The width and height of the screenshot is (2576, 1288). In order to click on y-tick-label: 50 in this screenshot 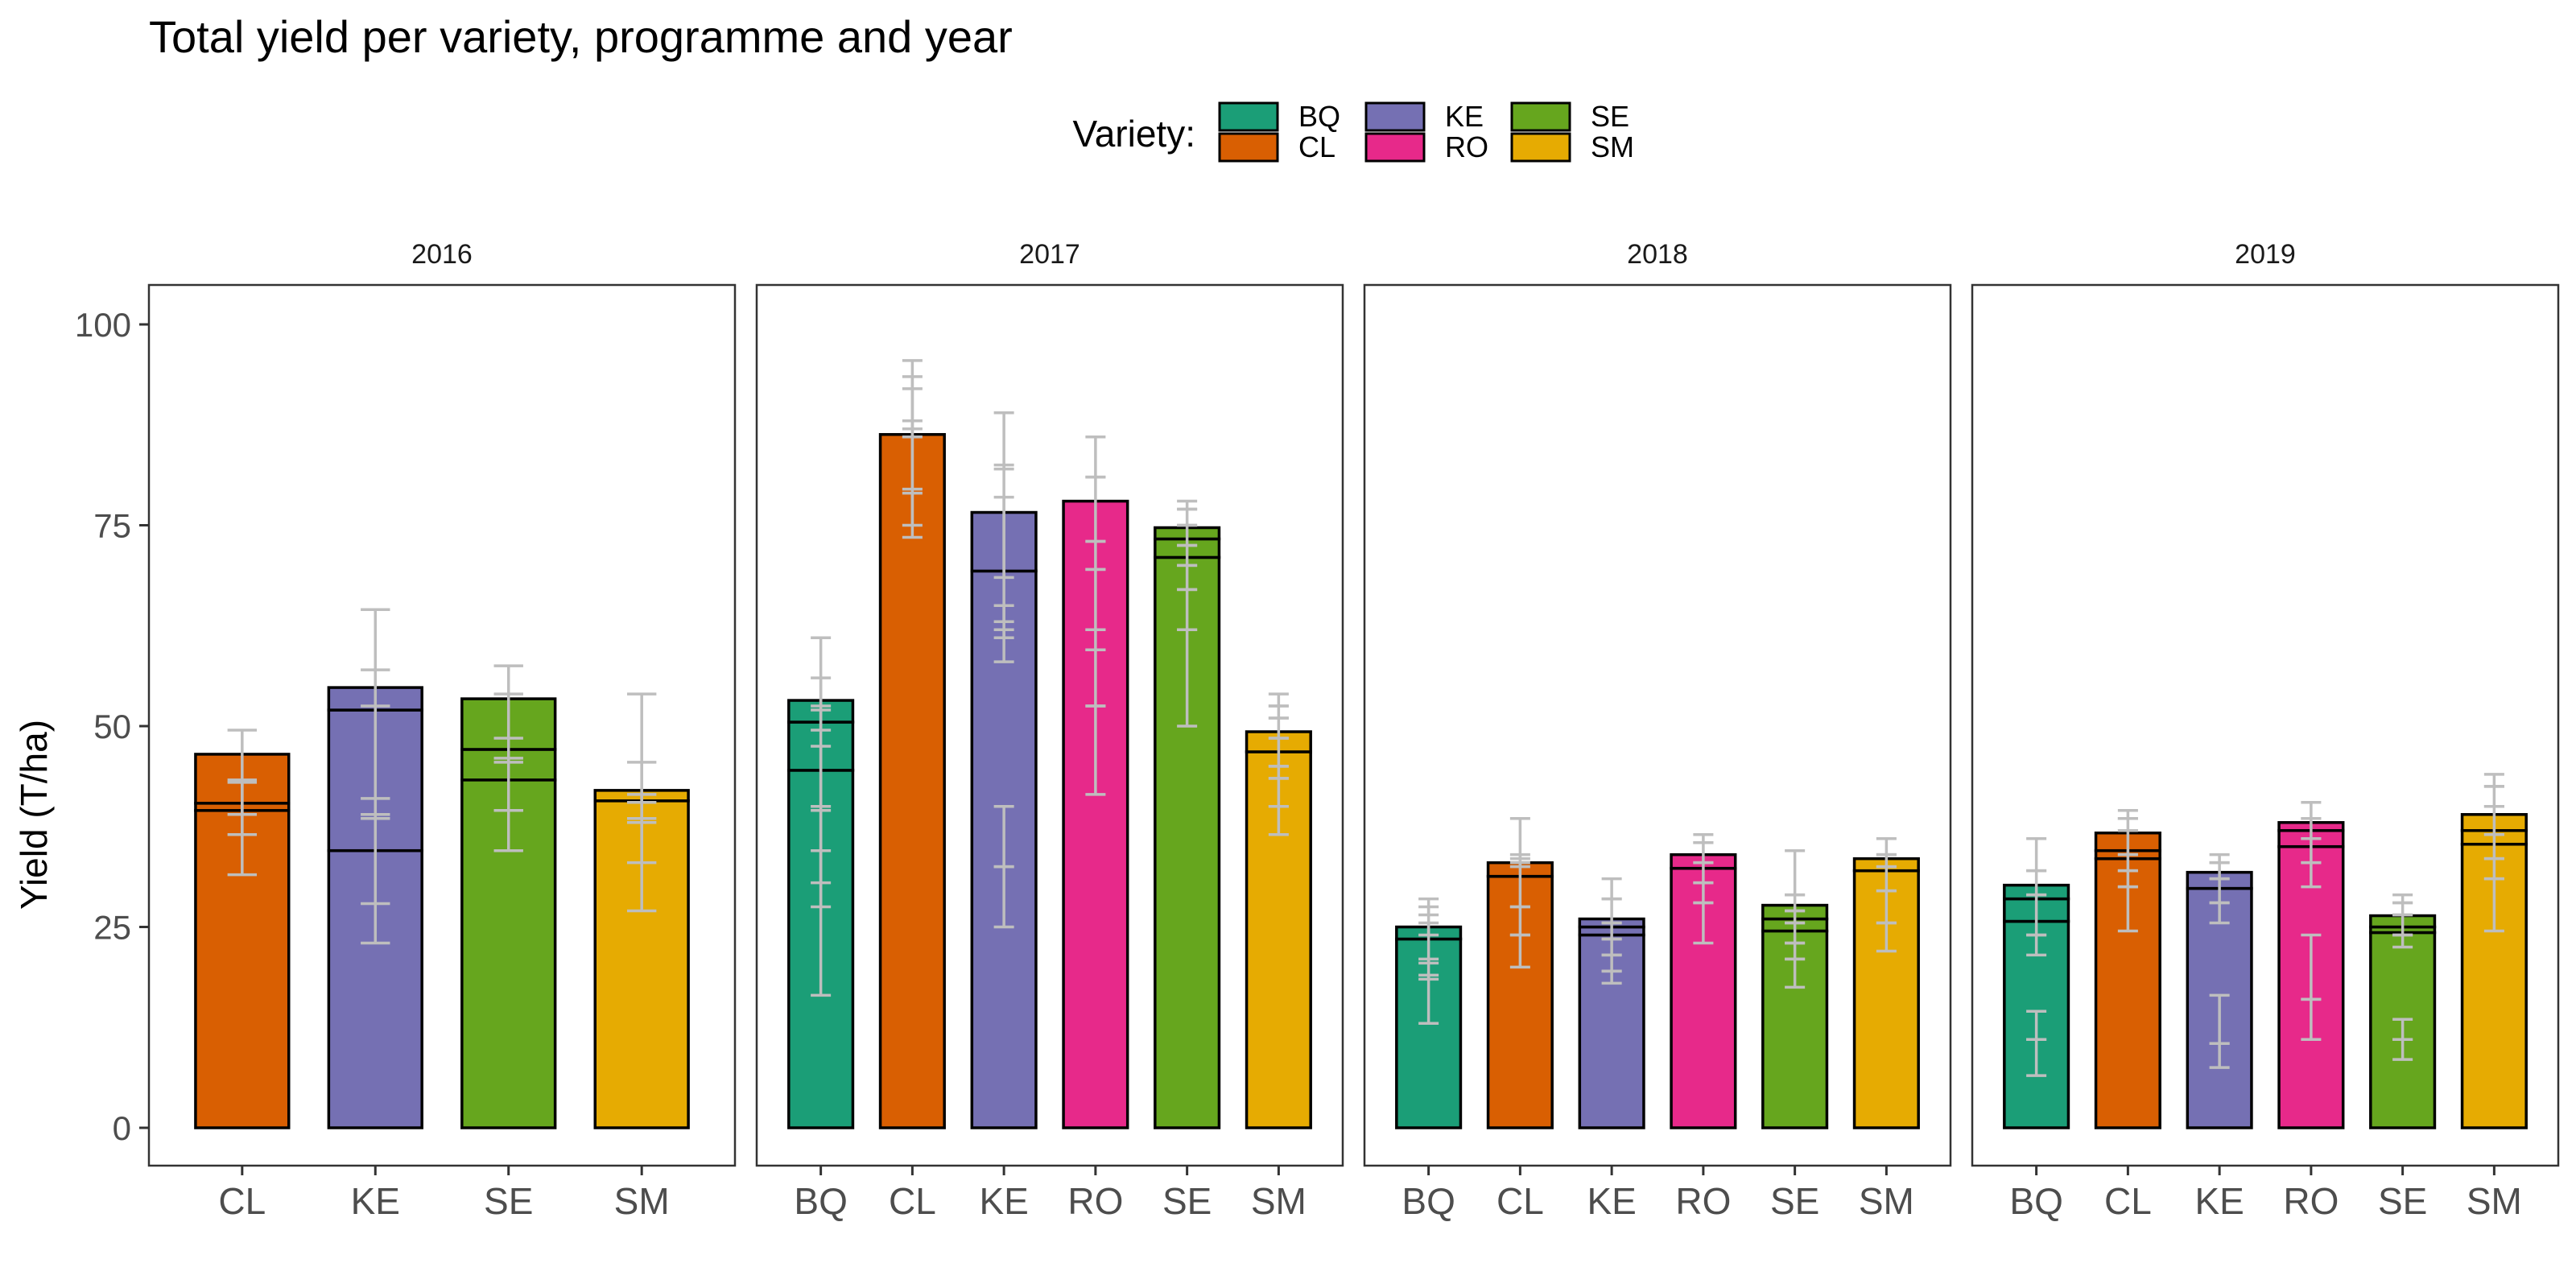, I will do `click(112, 726)`.